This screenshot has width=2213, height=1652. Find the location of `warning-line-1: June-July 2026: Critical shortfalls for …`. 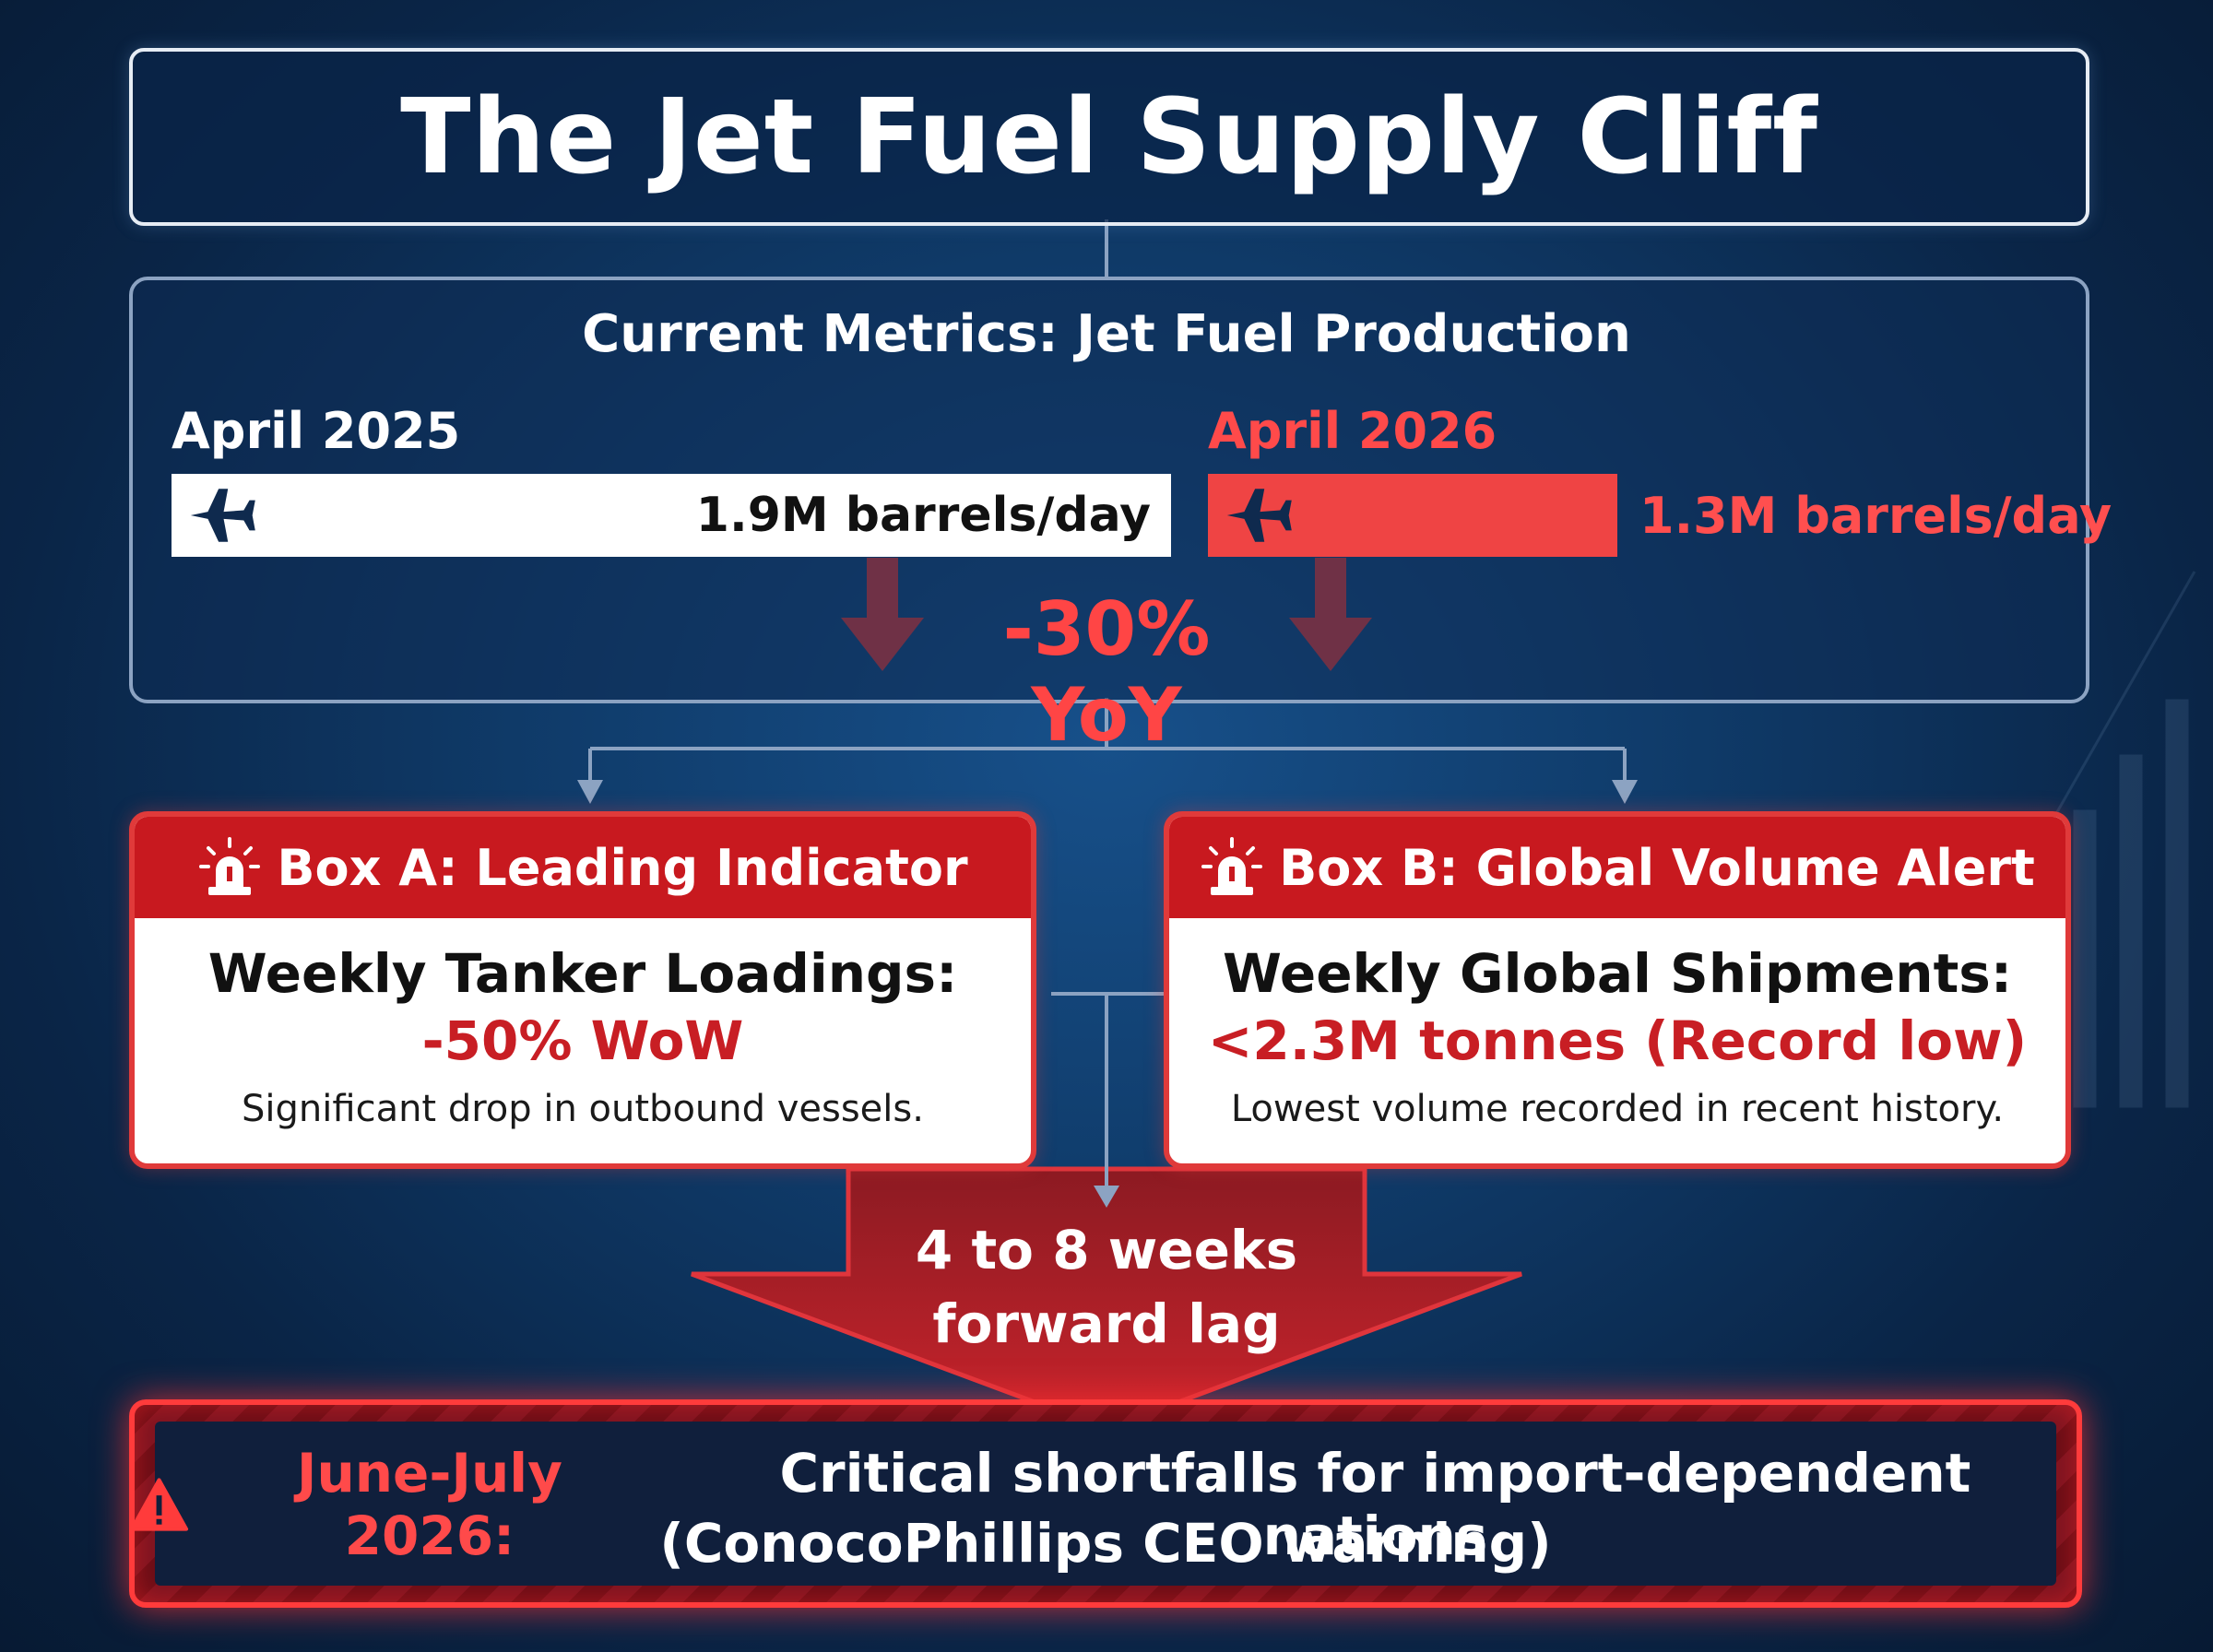

warning-line-1: June-July 2026: Critical shortfalls for … is located at coordinates (1105, 1504).